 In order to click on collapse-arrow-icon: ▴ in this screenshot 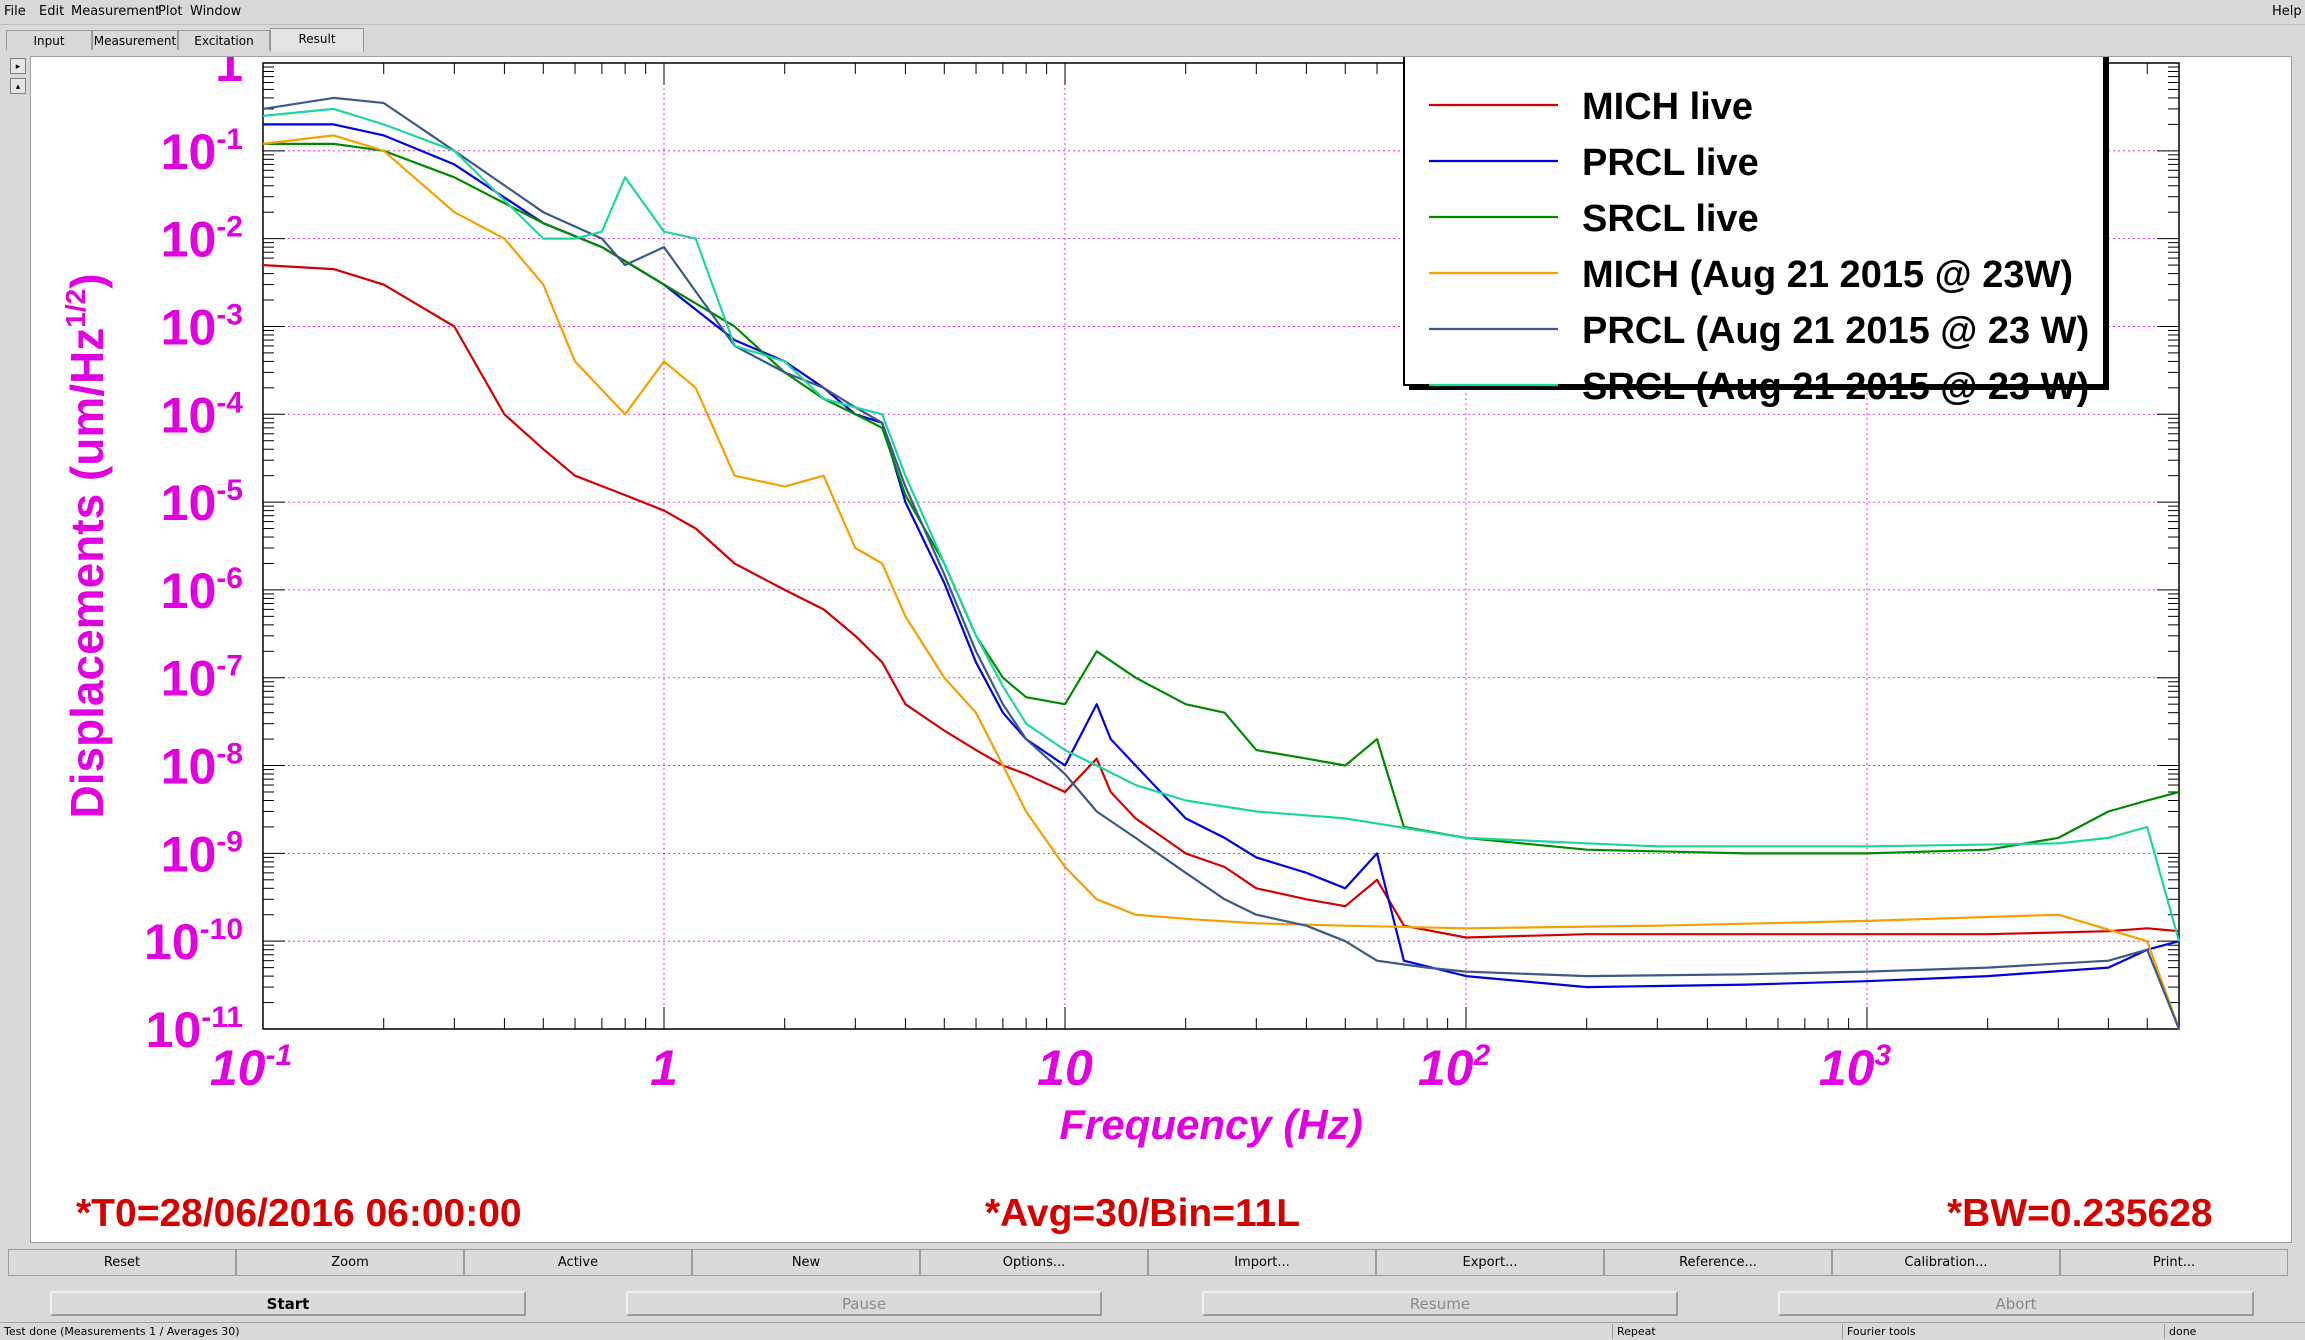, I will do `click(18, 86)`.